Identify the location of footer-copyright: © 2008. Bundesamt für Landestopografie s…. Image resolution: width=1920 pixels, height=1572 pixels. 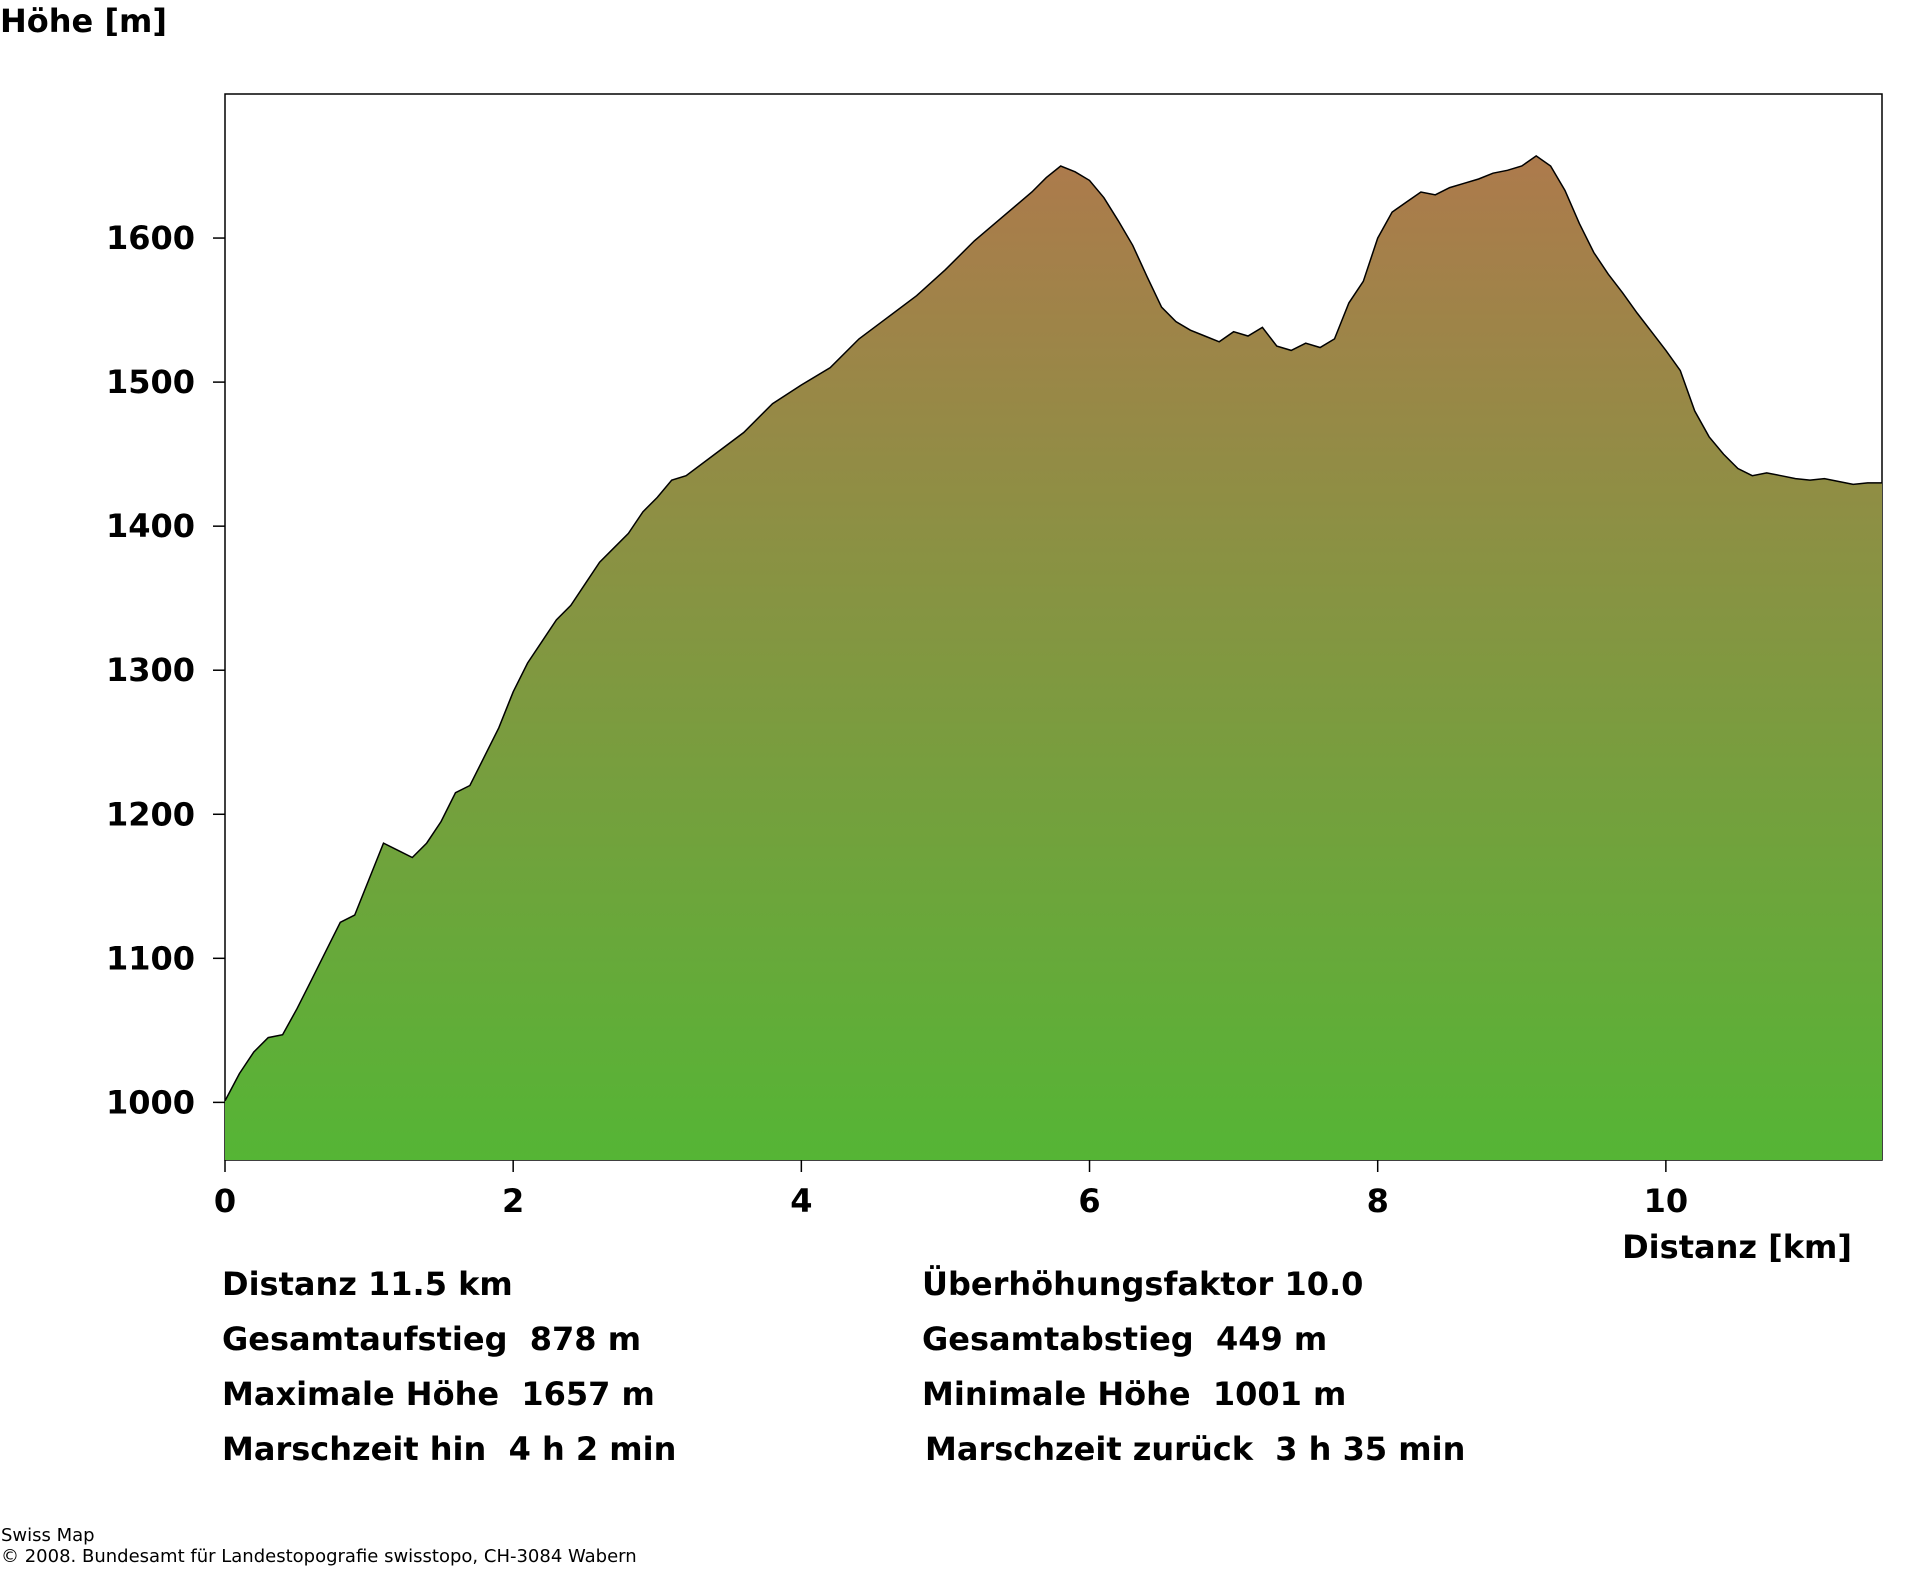
(319, 1556).